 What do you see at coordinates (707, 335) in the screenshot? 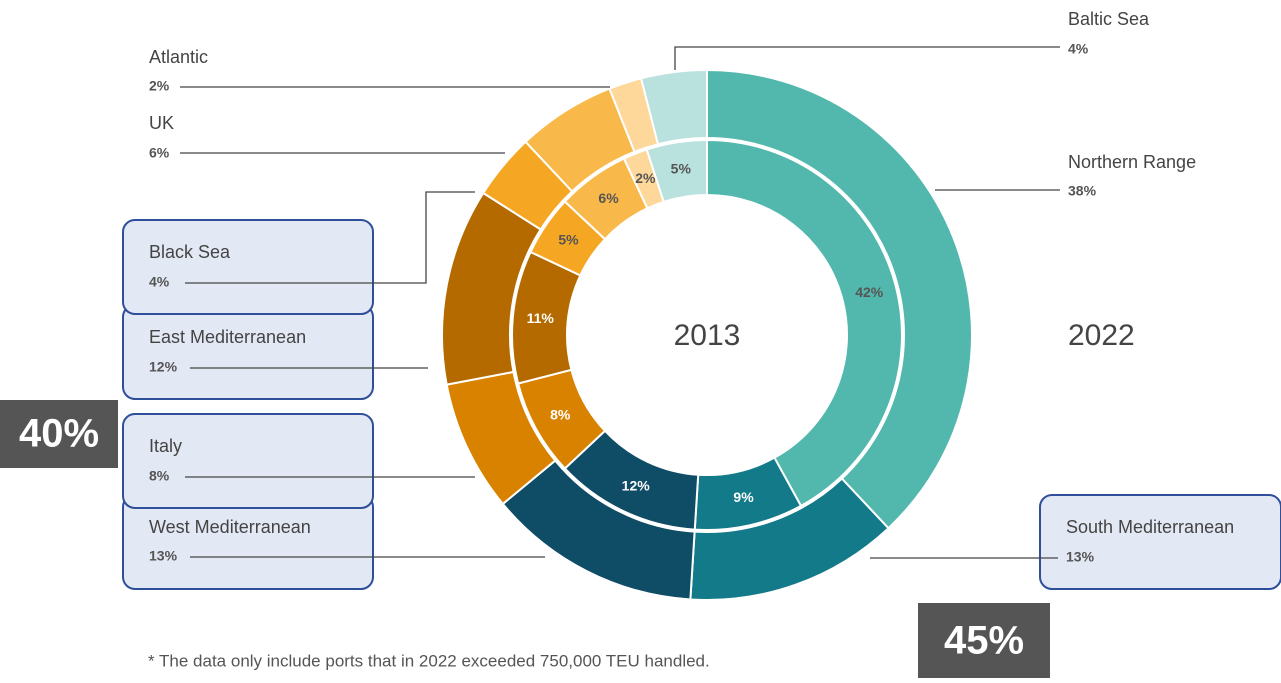
I see `inner-series-label: 2013` at bounding box center [707, 335].